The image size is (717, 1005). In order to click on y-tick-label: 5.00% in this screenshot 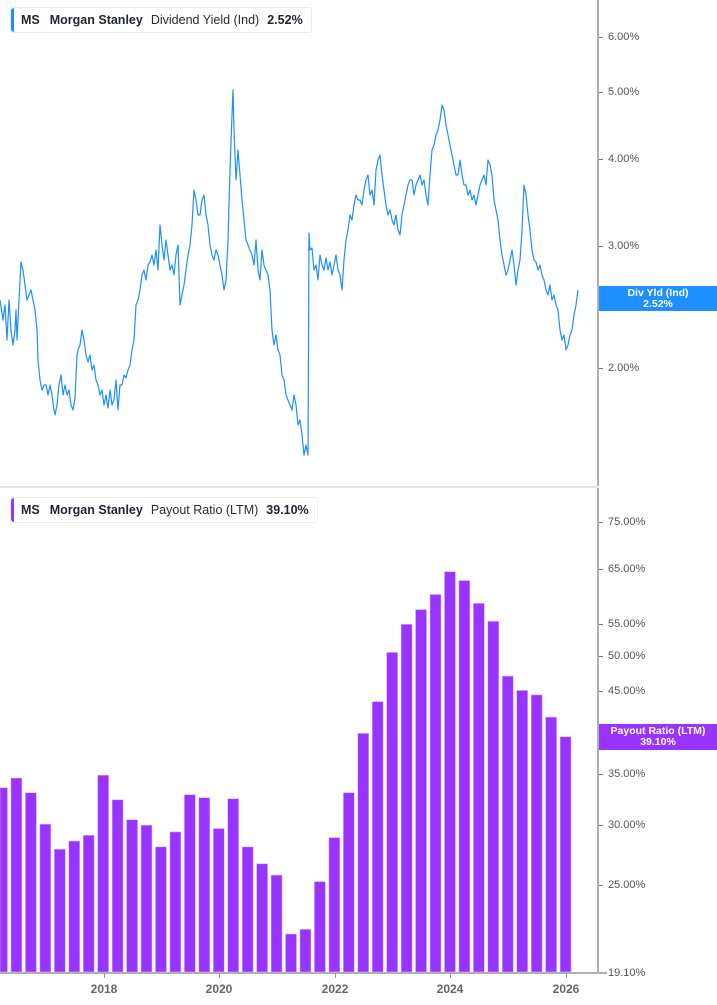, I will do `click(619, 92)`.